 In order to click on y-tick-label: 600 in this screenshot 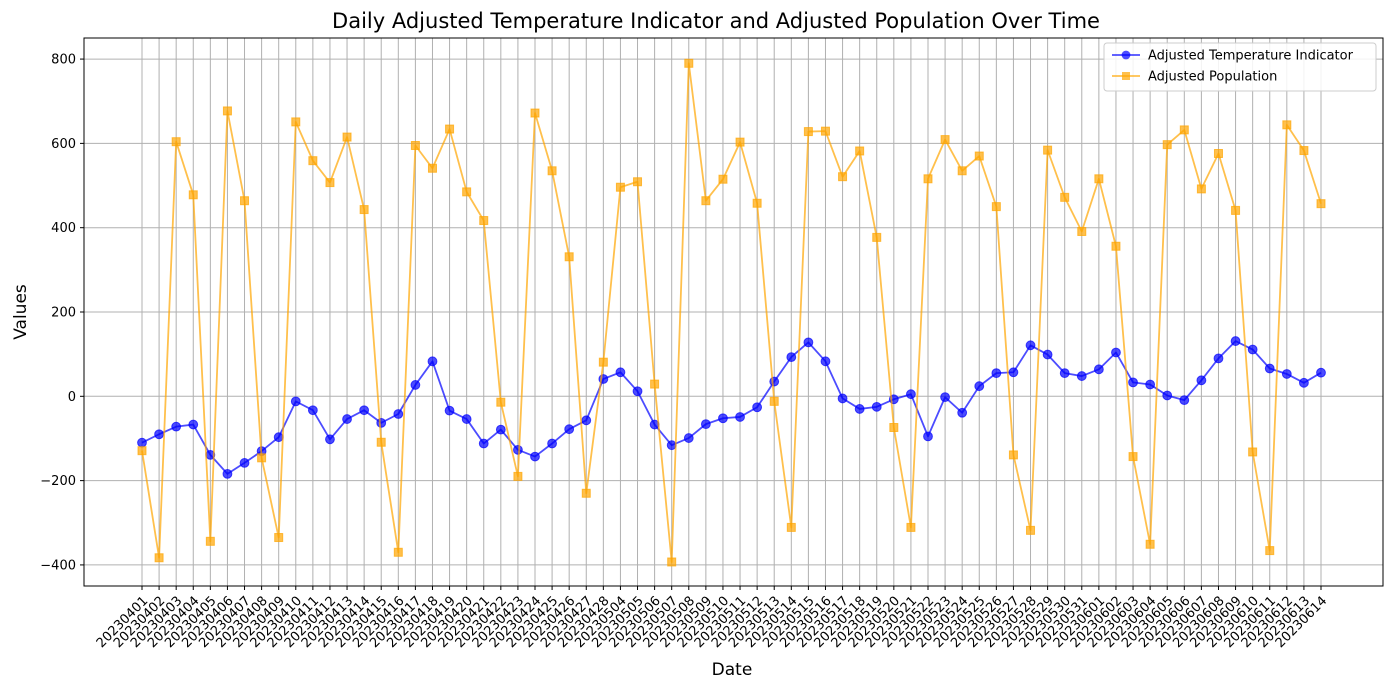, I will do `click(63, 144)`.